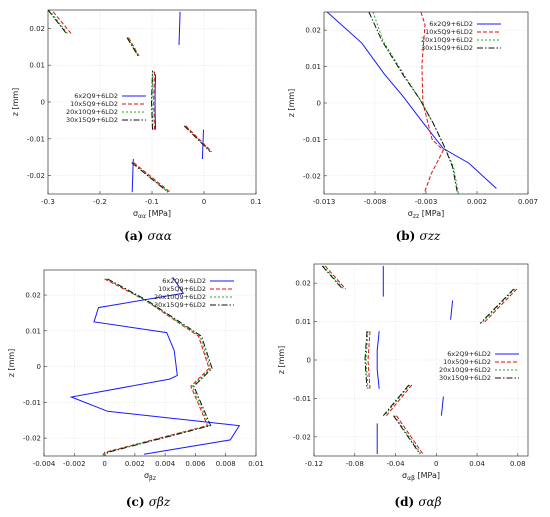 The width and height of the screenshot is (550, 517). What do you see at coordinates (44, 464) in the screenshot?
I see `x-tick-label: -0.004` at bounding box center [44, 464].